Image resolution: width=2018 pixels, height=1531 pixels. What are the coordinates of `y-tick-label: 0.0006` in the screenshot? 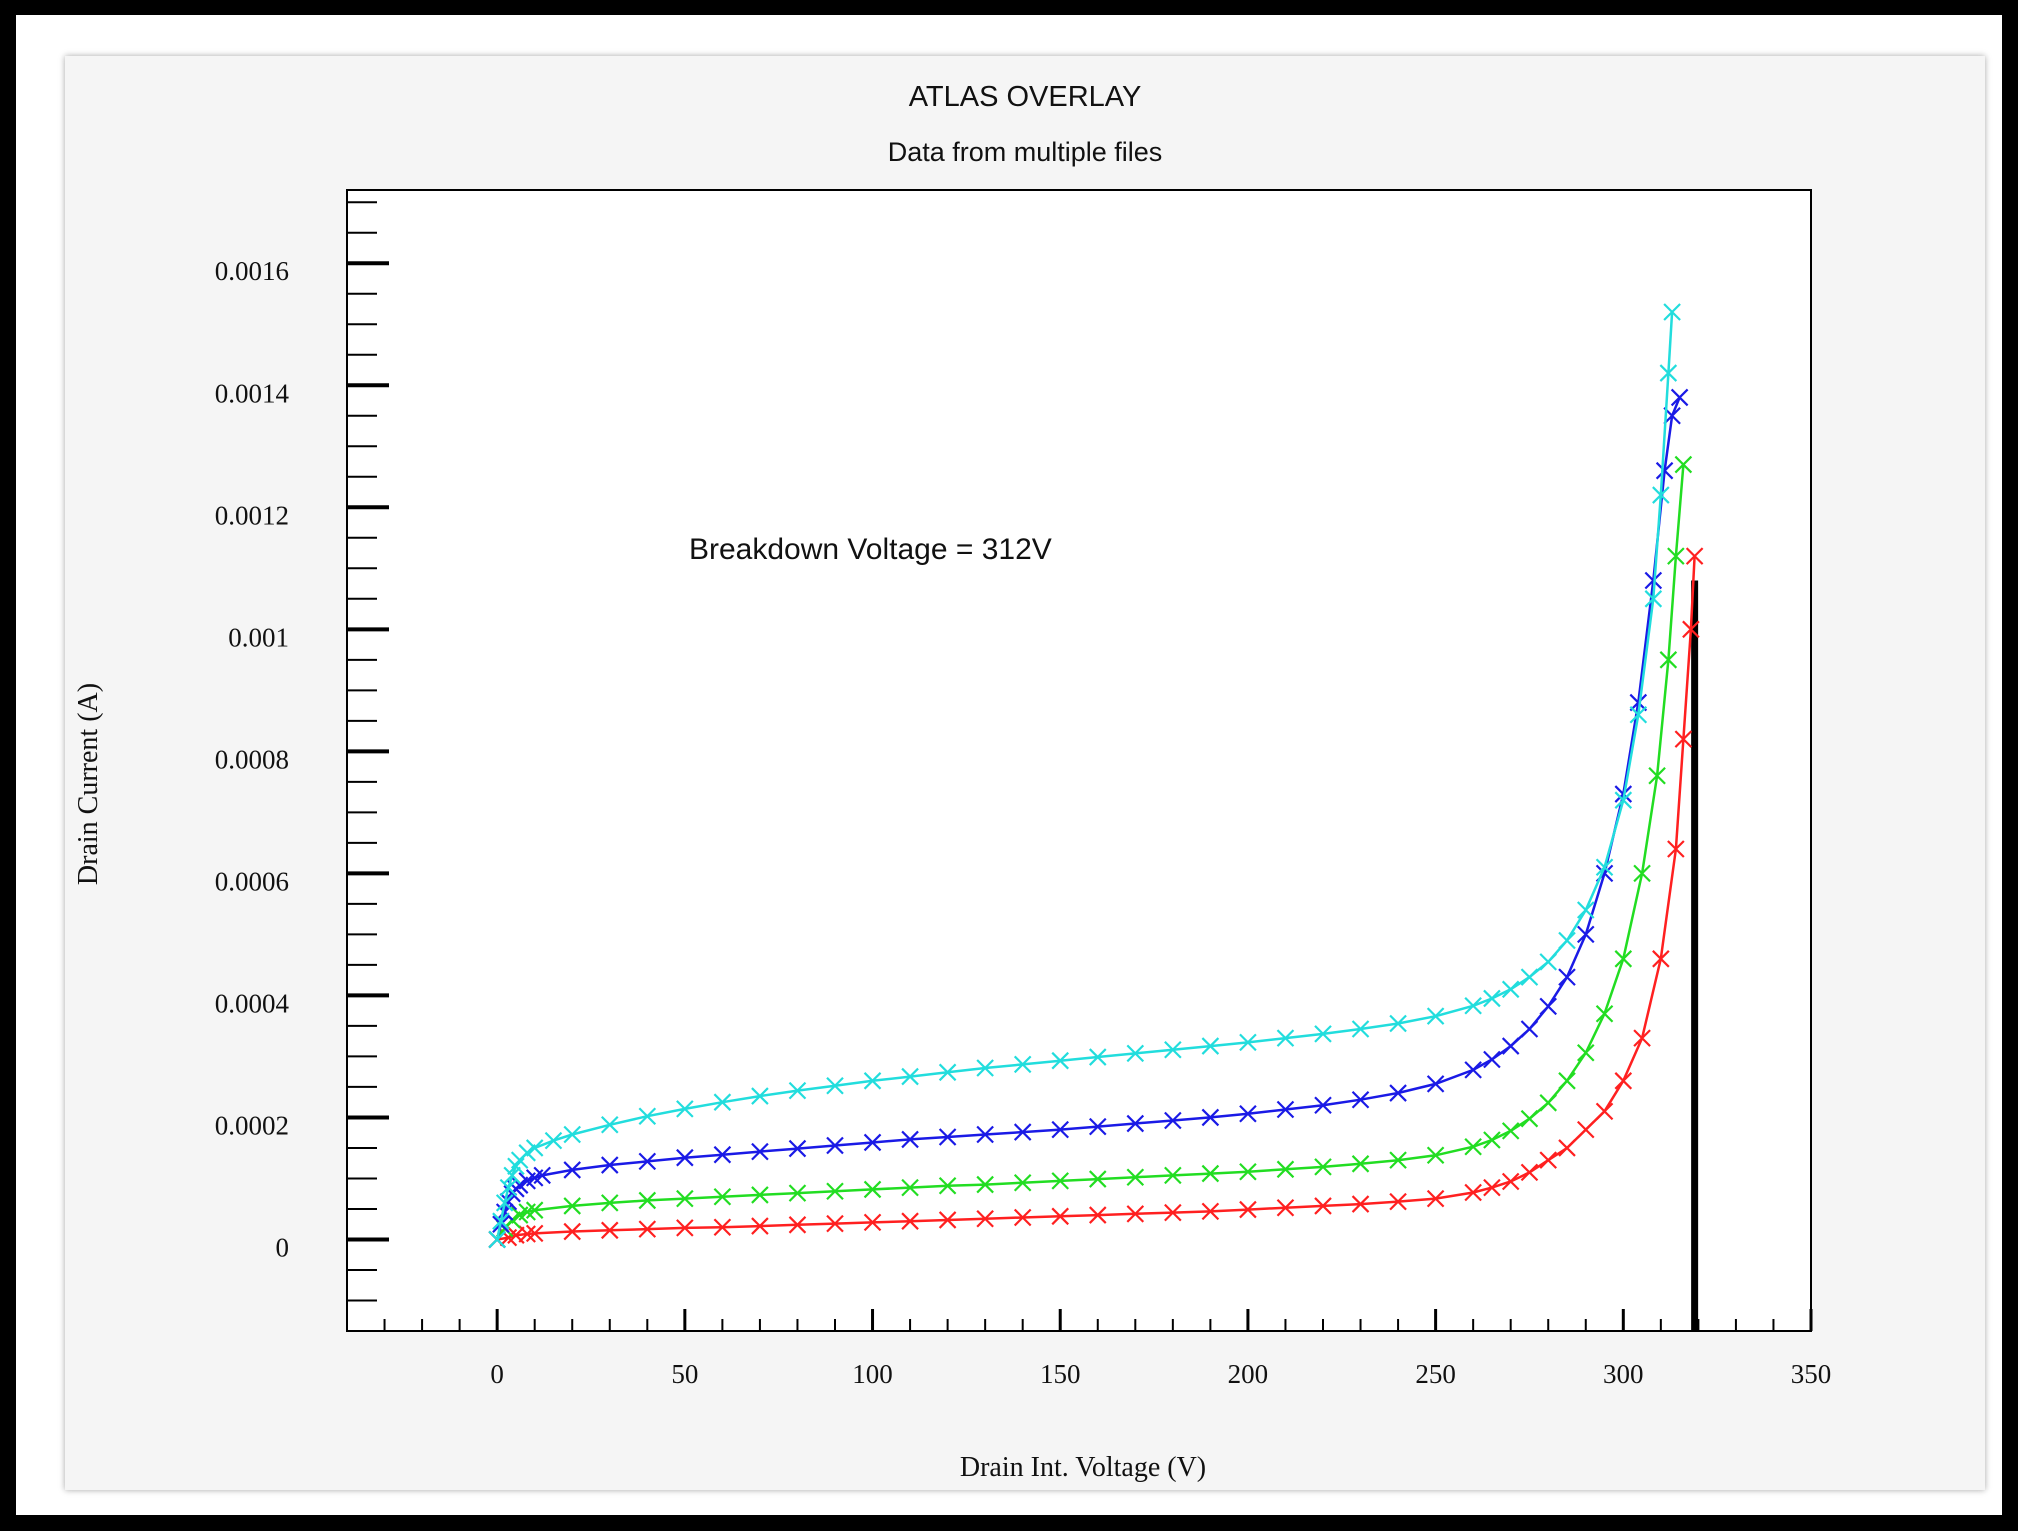 It's located at (252, 881).